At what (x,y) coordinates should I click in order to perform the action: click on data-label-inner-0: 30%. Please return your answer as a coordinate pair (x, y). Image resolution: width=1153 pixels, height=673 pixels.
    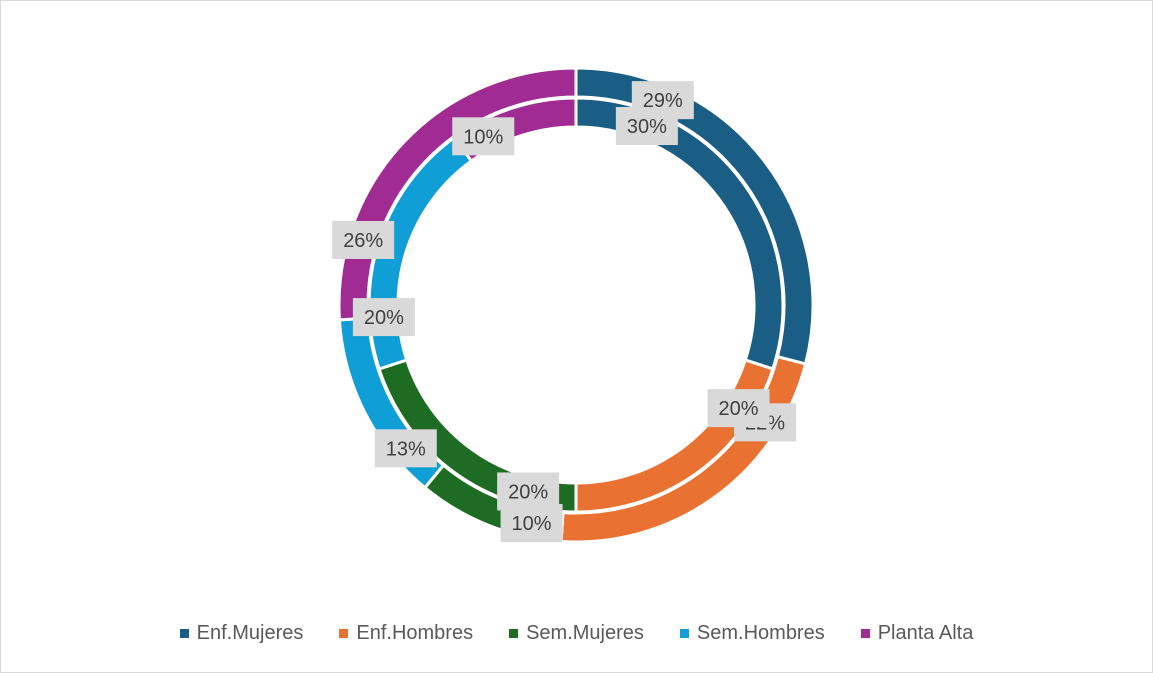
    Looking at the image, I should click on (646, 126).